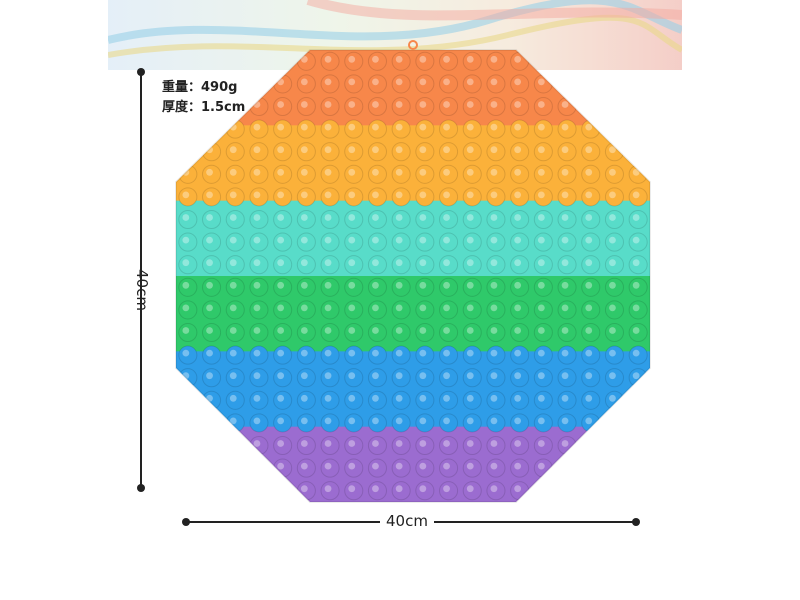  Describe the element at coordinates (141, 280) in the screenshot. I see `height-dimension-line` at that location.